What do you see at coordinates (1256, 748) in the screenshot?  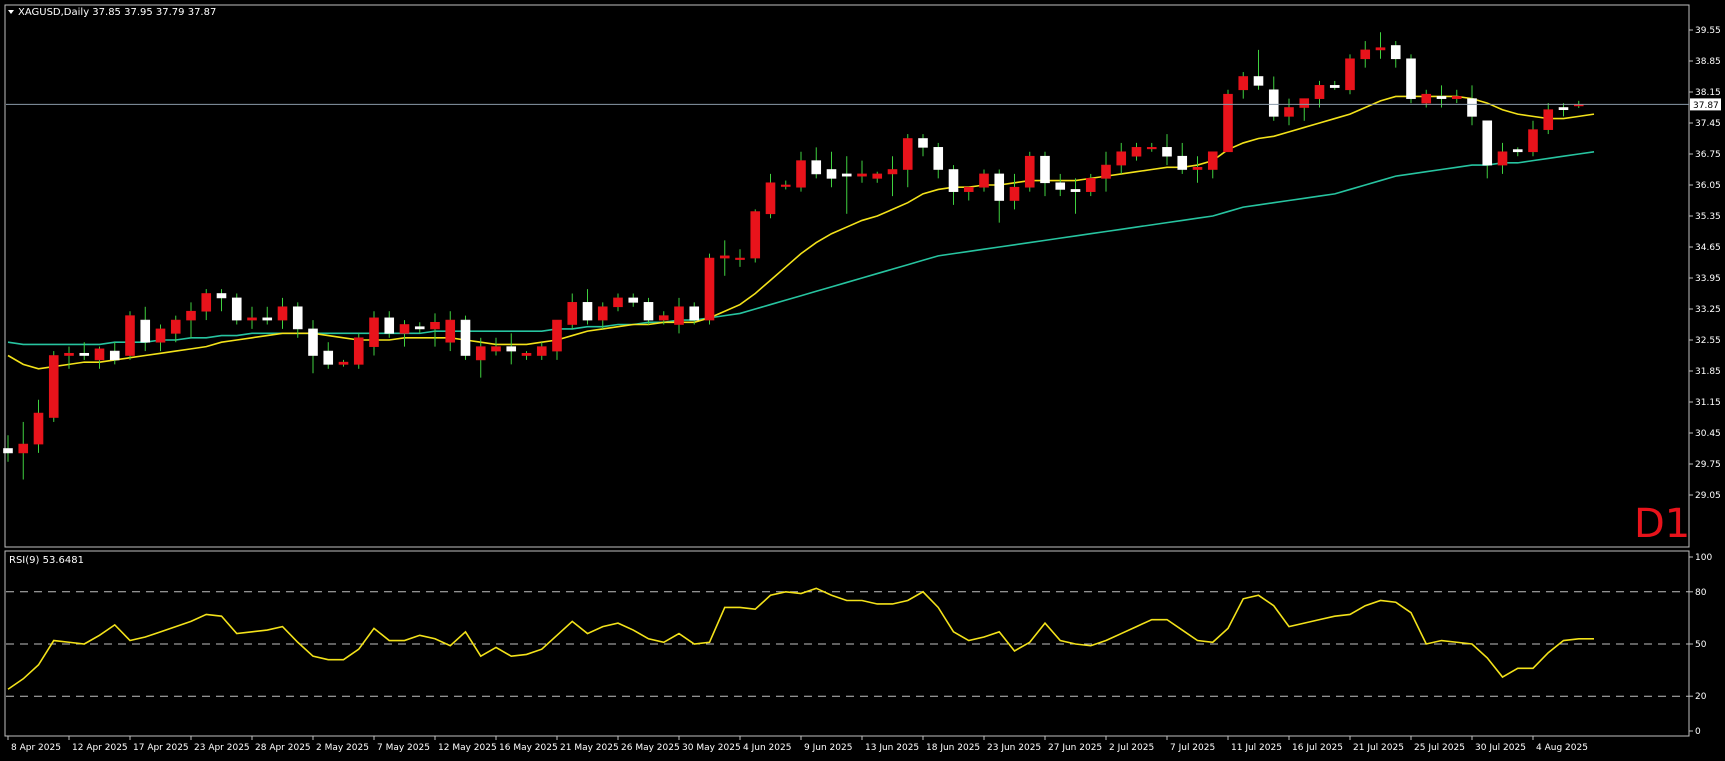 I see `time-tick-label: 11 Jul 2025` at bounding box center [1256, 748].